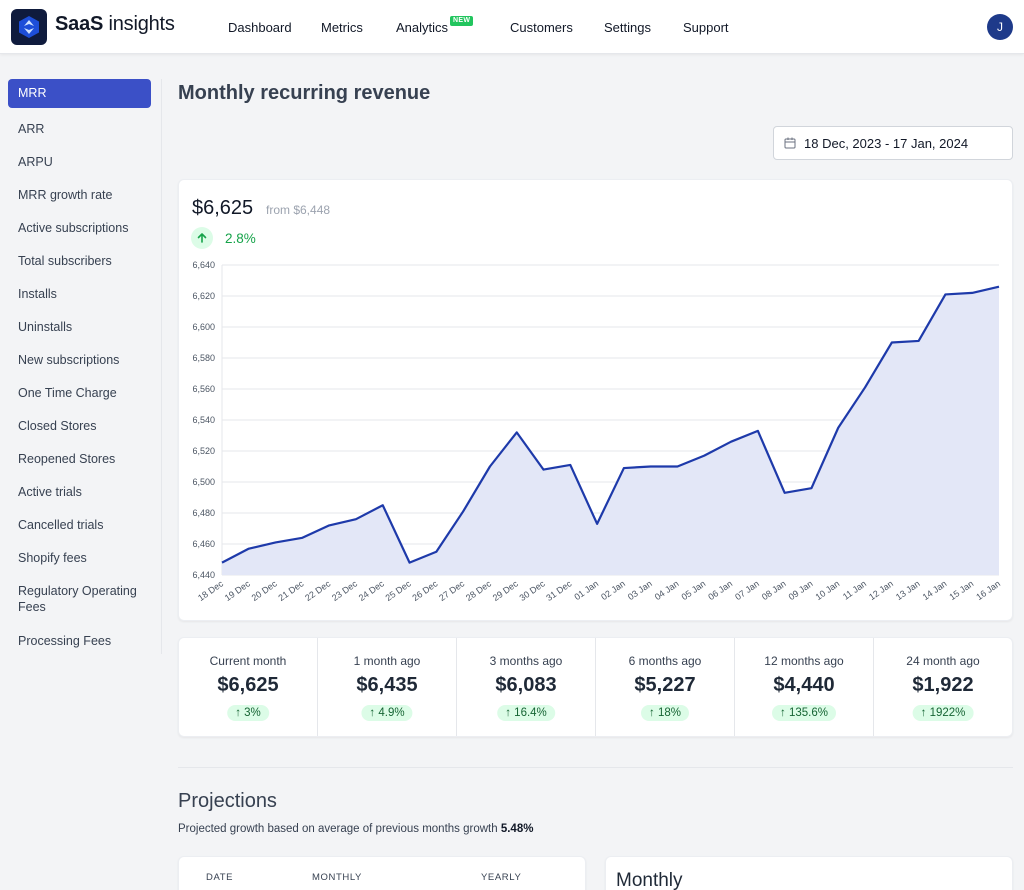 The image size is (1024, 890). I want to click on x-tick-label: 15 Jan, so click(961, 590).